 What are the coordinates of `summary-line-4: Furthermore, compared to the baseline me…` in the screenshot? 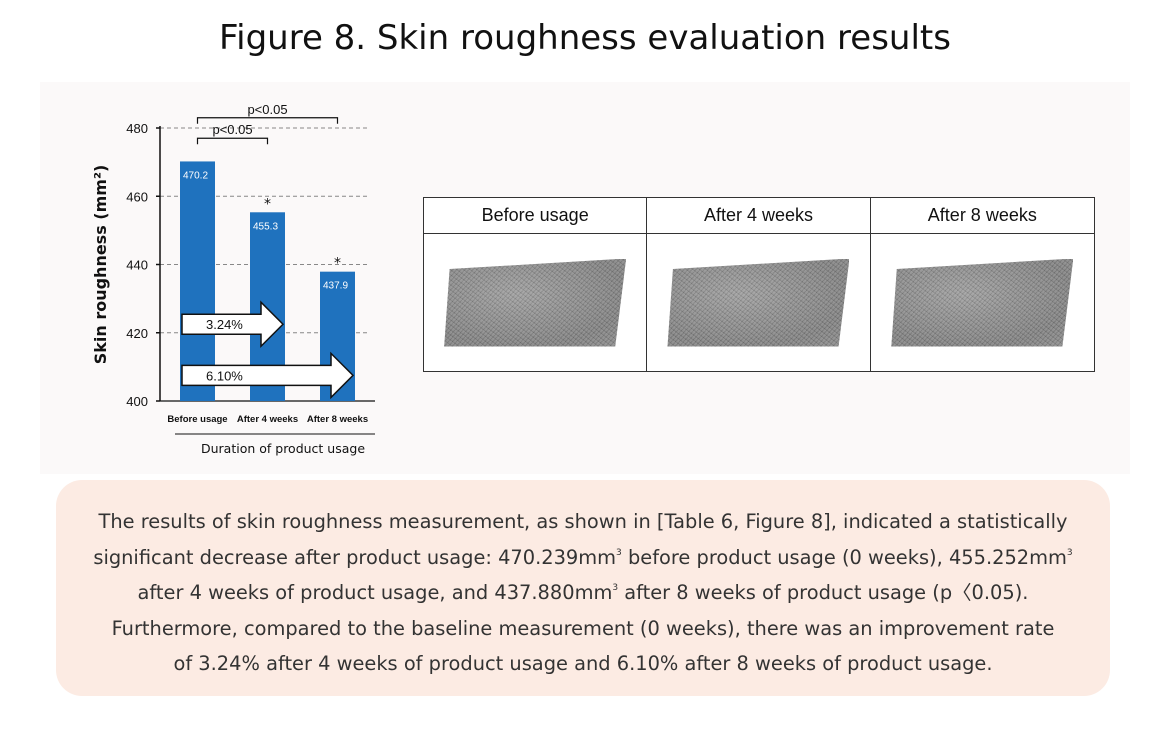 It's located at (583, 628).